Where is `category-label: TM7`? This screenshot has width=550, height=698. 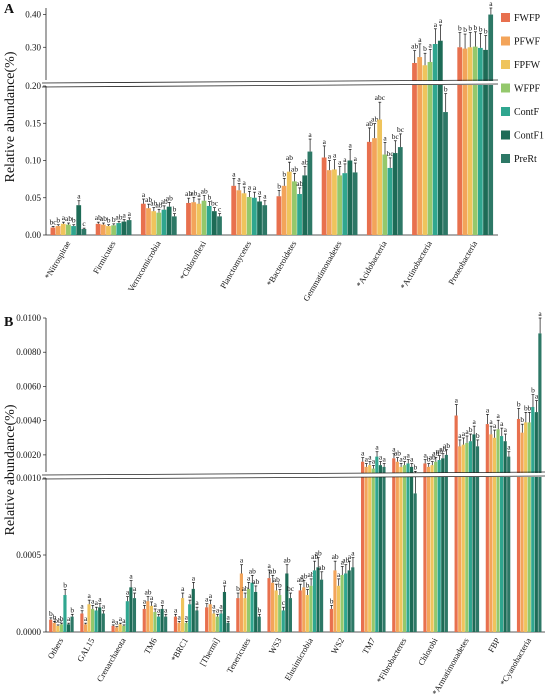
category-label: TM7 is located at coordinates (368, 646).